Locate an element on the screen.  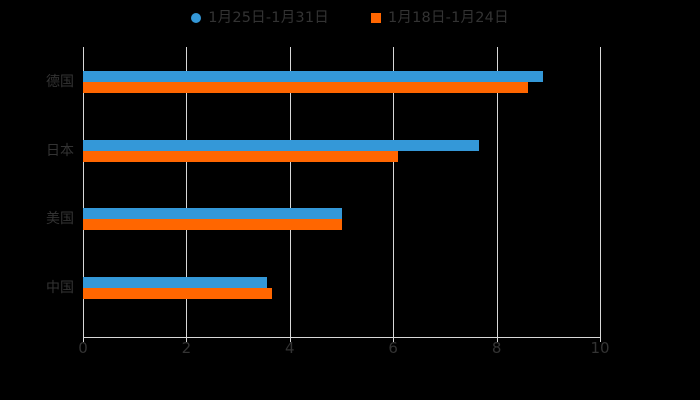
bar-美国-series-0 is located at coordinates (212, 213).